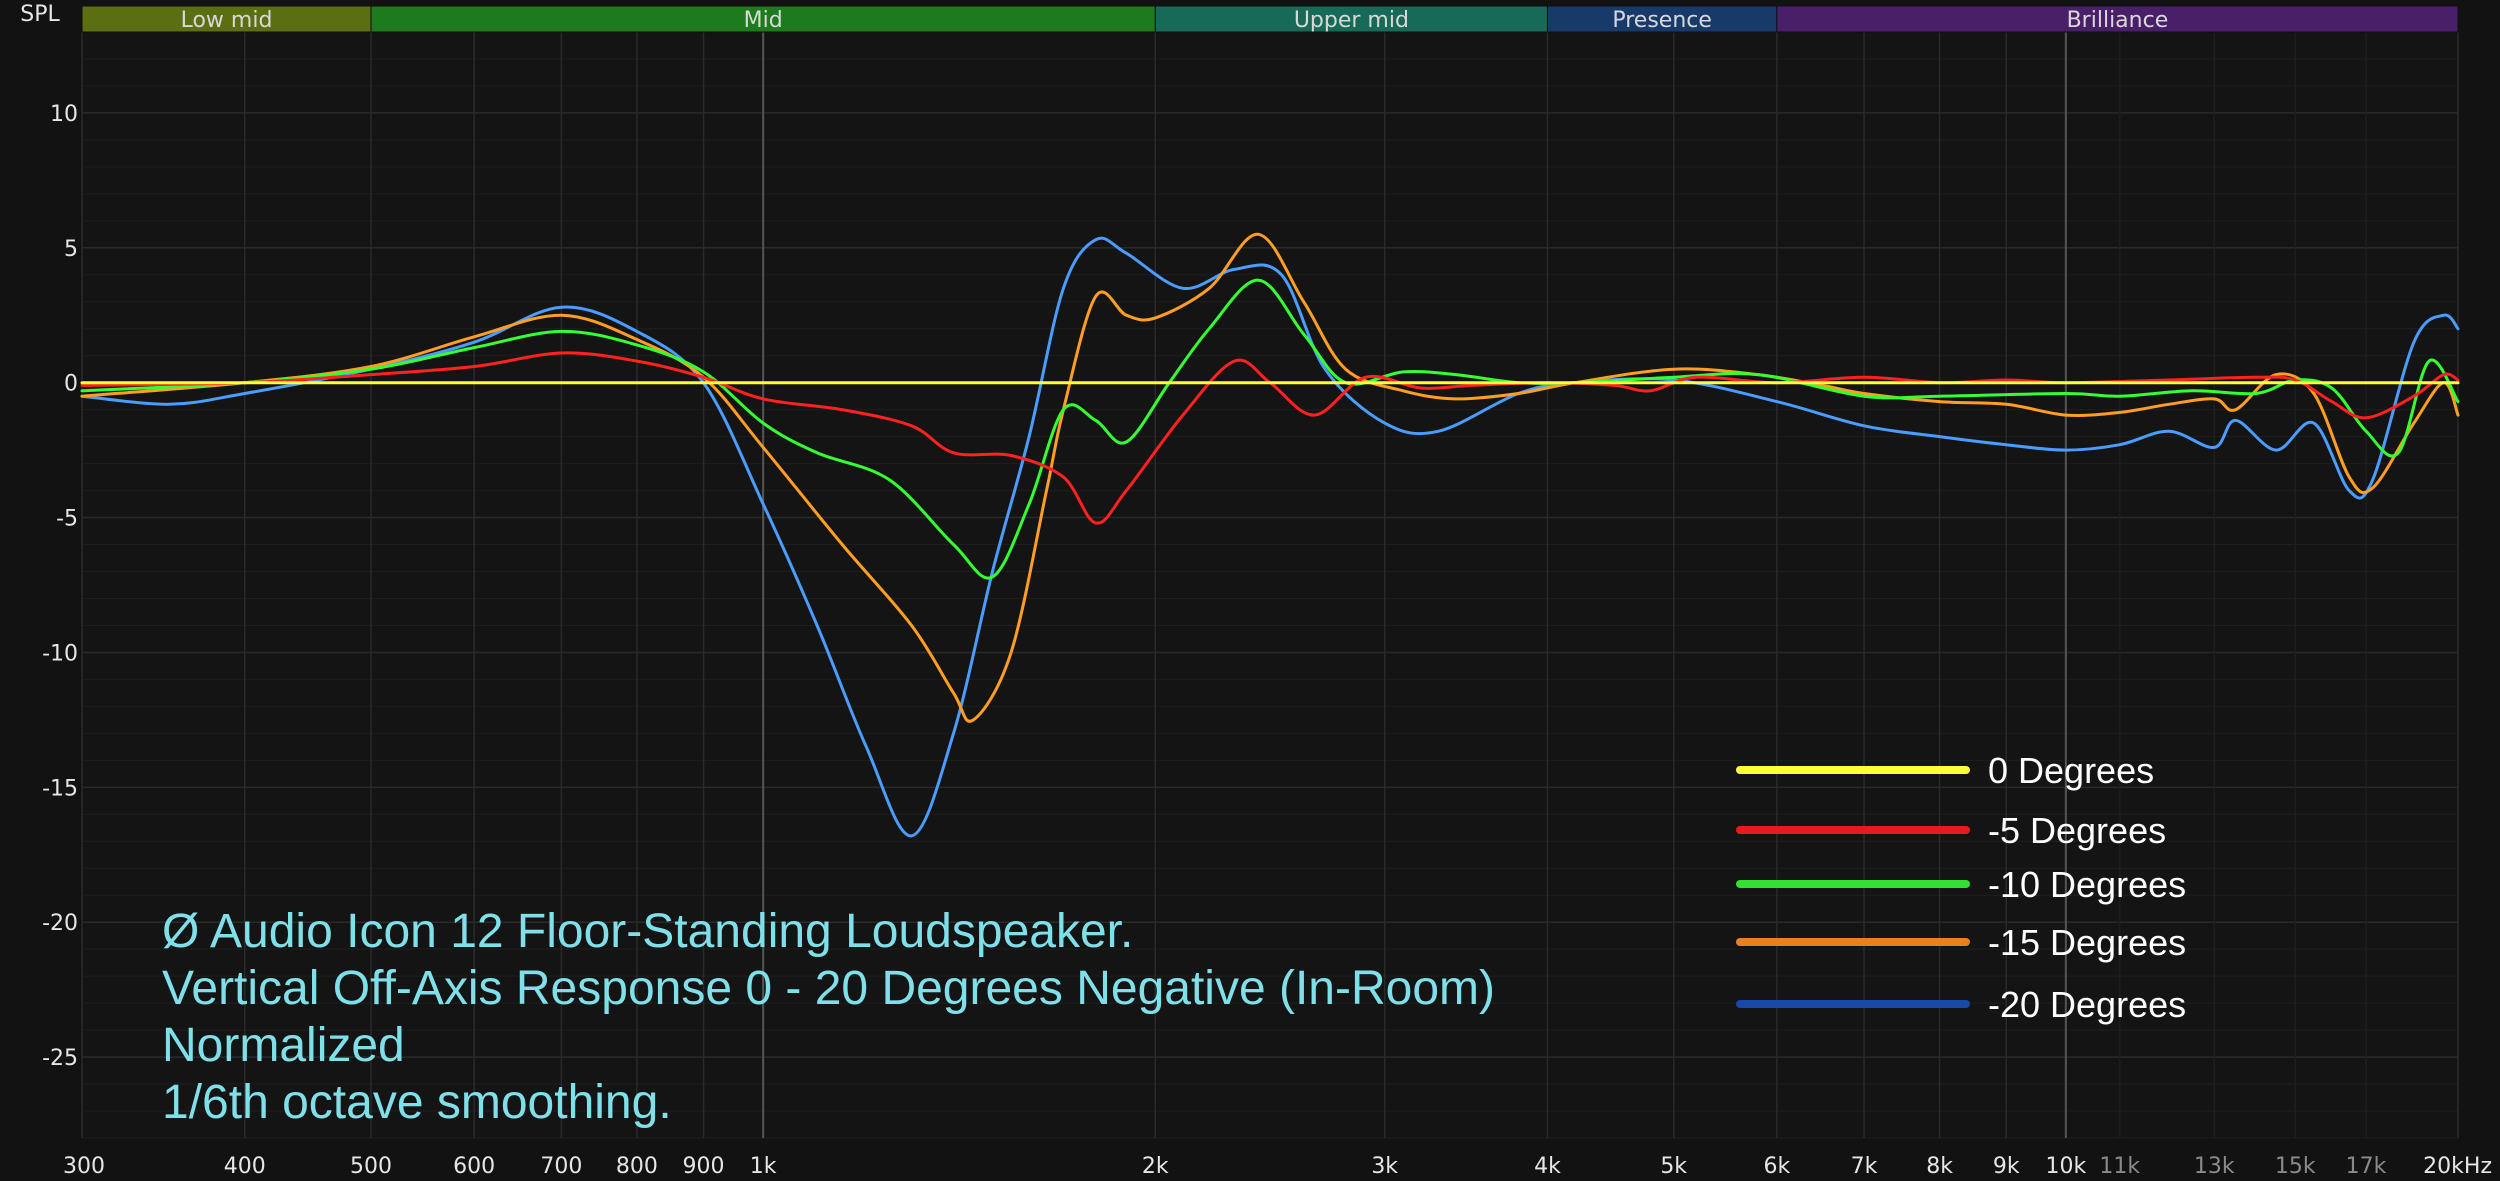 This screenshot has height=1181, width=2500. What do you see at coordinates (60, 923) in the screenshot?
I see `y-tick-label: -20` at bounding box center [60, 923].